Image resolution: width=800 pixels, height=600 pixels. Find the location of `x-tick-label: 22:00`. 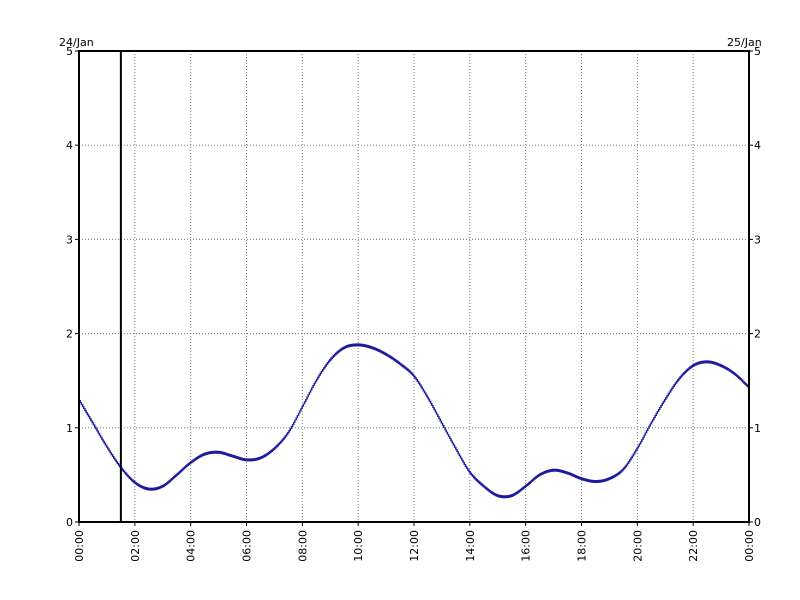

x-tick-label: 22:00 is located at coordinates (693, 546).